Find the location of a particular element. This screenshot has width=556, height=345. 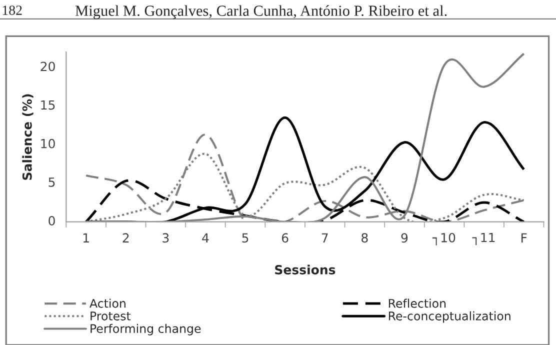

x-tick-label: ┐11 is located at coordinates (483, 239).